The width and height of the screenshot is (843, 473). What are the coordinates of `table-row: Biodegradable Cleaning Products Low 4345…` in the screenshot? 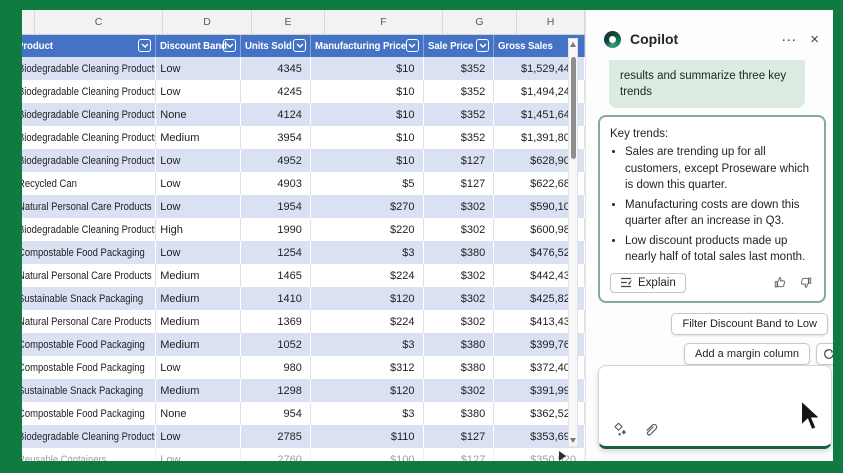 It's located at (303, 68).